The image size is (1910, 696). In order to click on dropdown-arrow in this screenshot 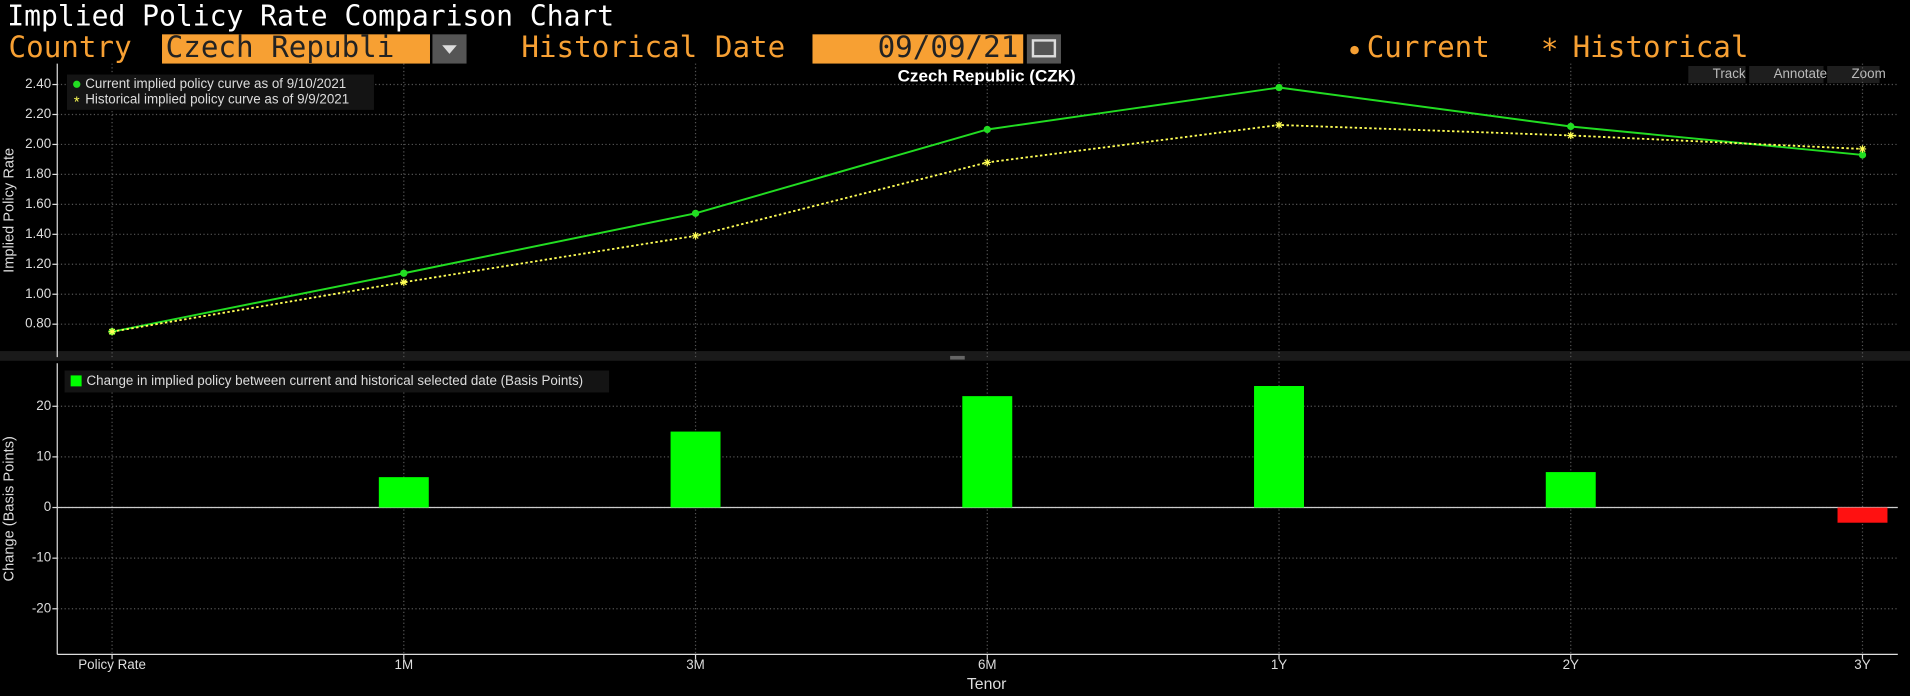, I will do `click(449, 49)`.